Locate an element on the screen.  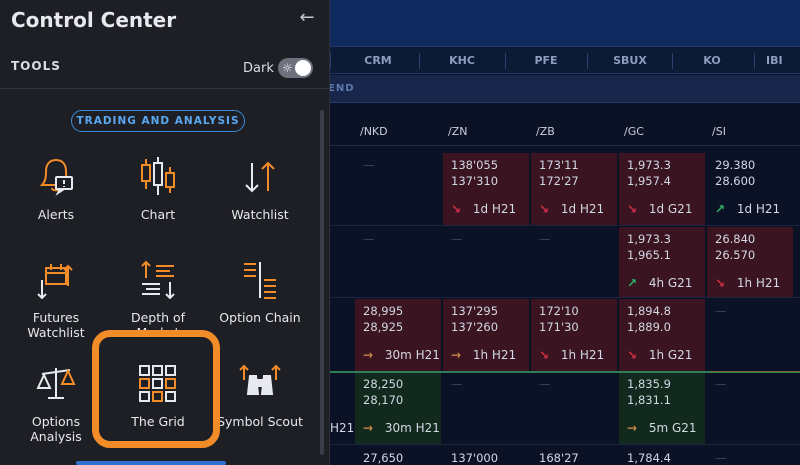
timeframe-text: 30m H21 is located at coordinates (410, 428).